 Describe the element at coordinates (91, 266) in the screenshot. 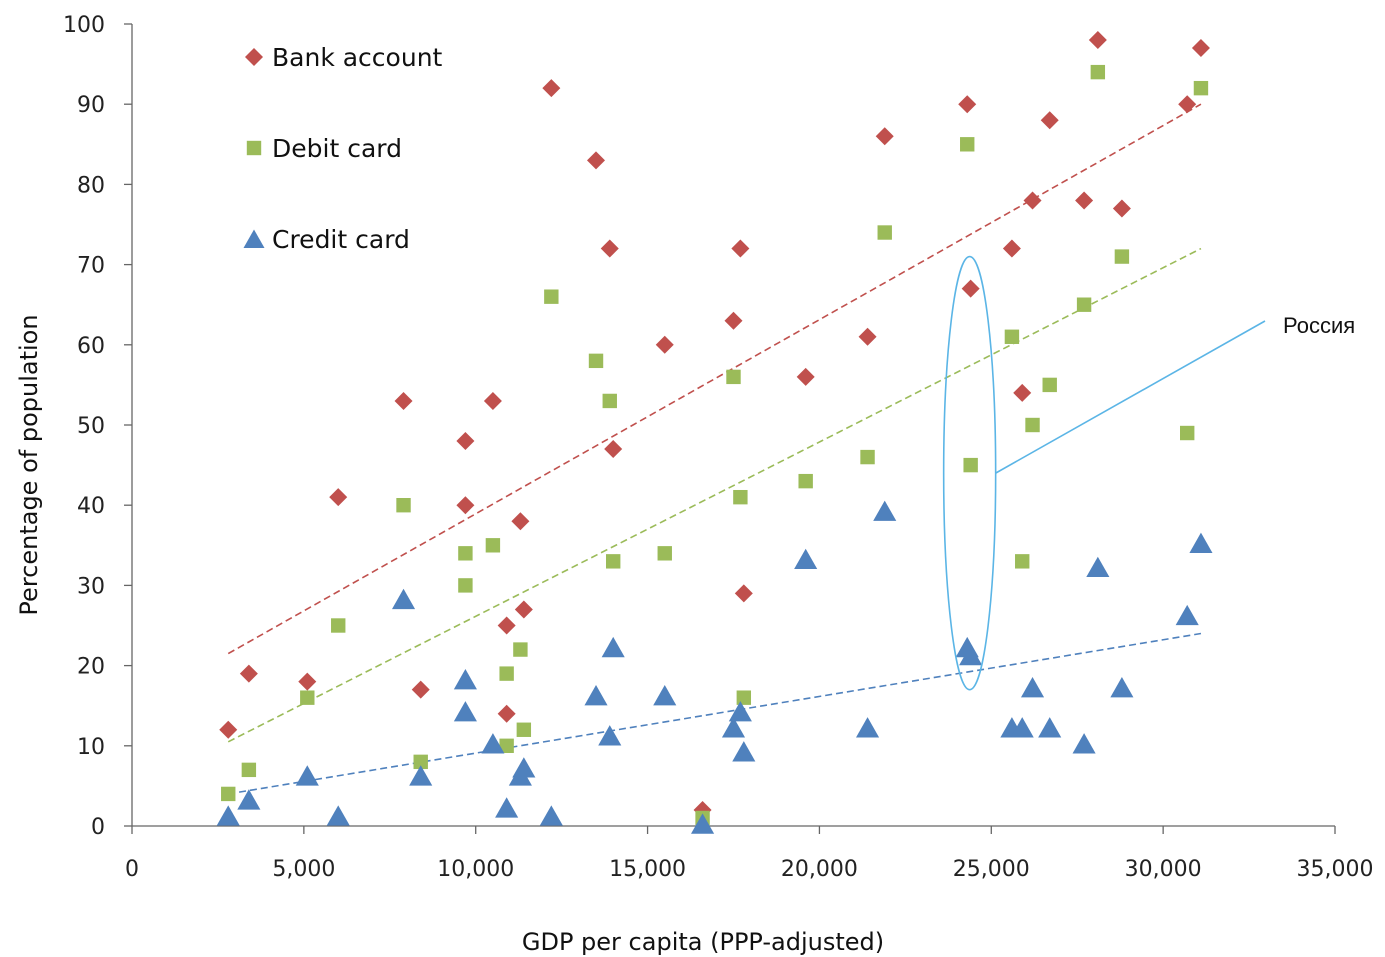

I see `y-tick-label: 70` at that location.